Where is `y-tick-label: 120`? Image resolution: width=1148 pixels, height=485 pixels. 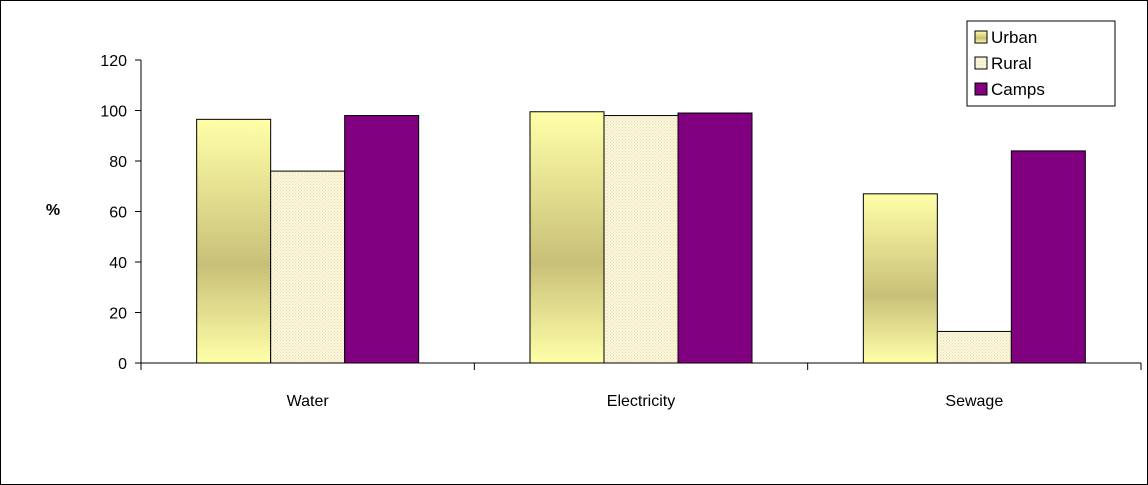
y-tick-label: 120 is located at coordinates (113, 61).